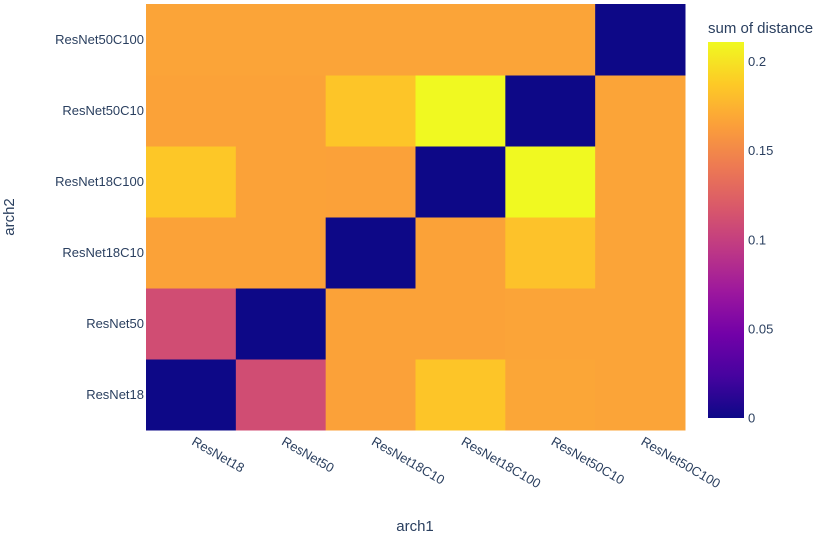 The width and height of the screenshot is (830, 536). Describe the element at coordinates (115, 394) in the screenshot. I see `y-tick-label: ResNet18` at that location.